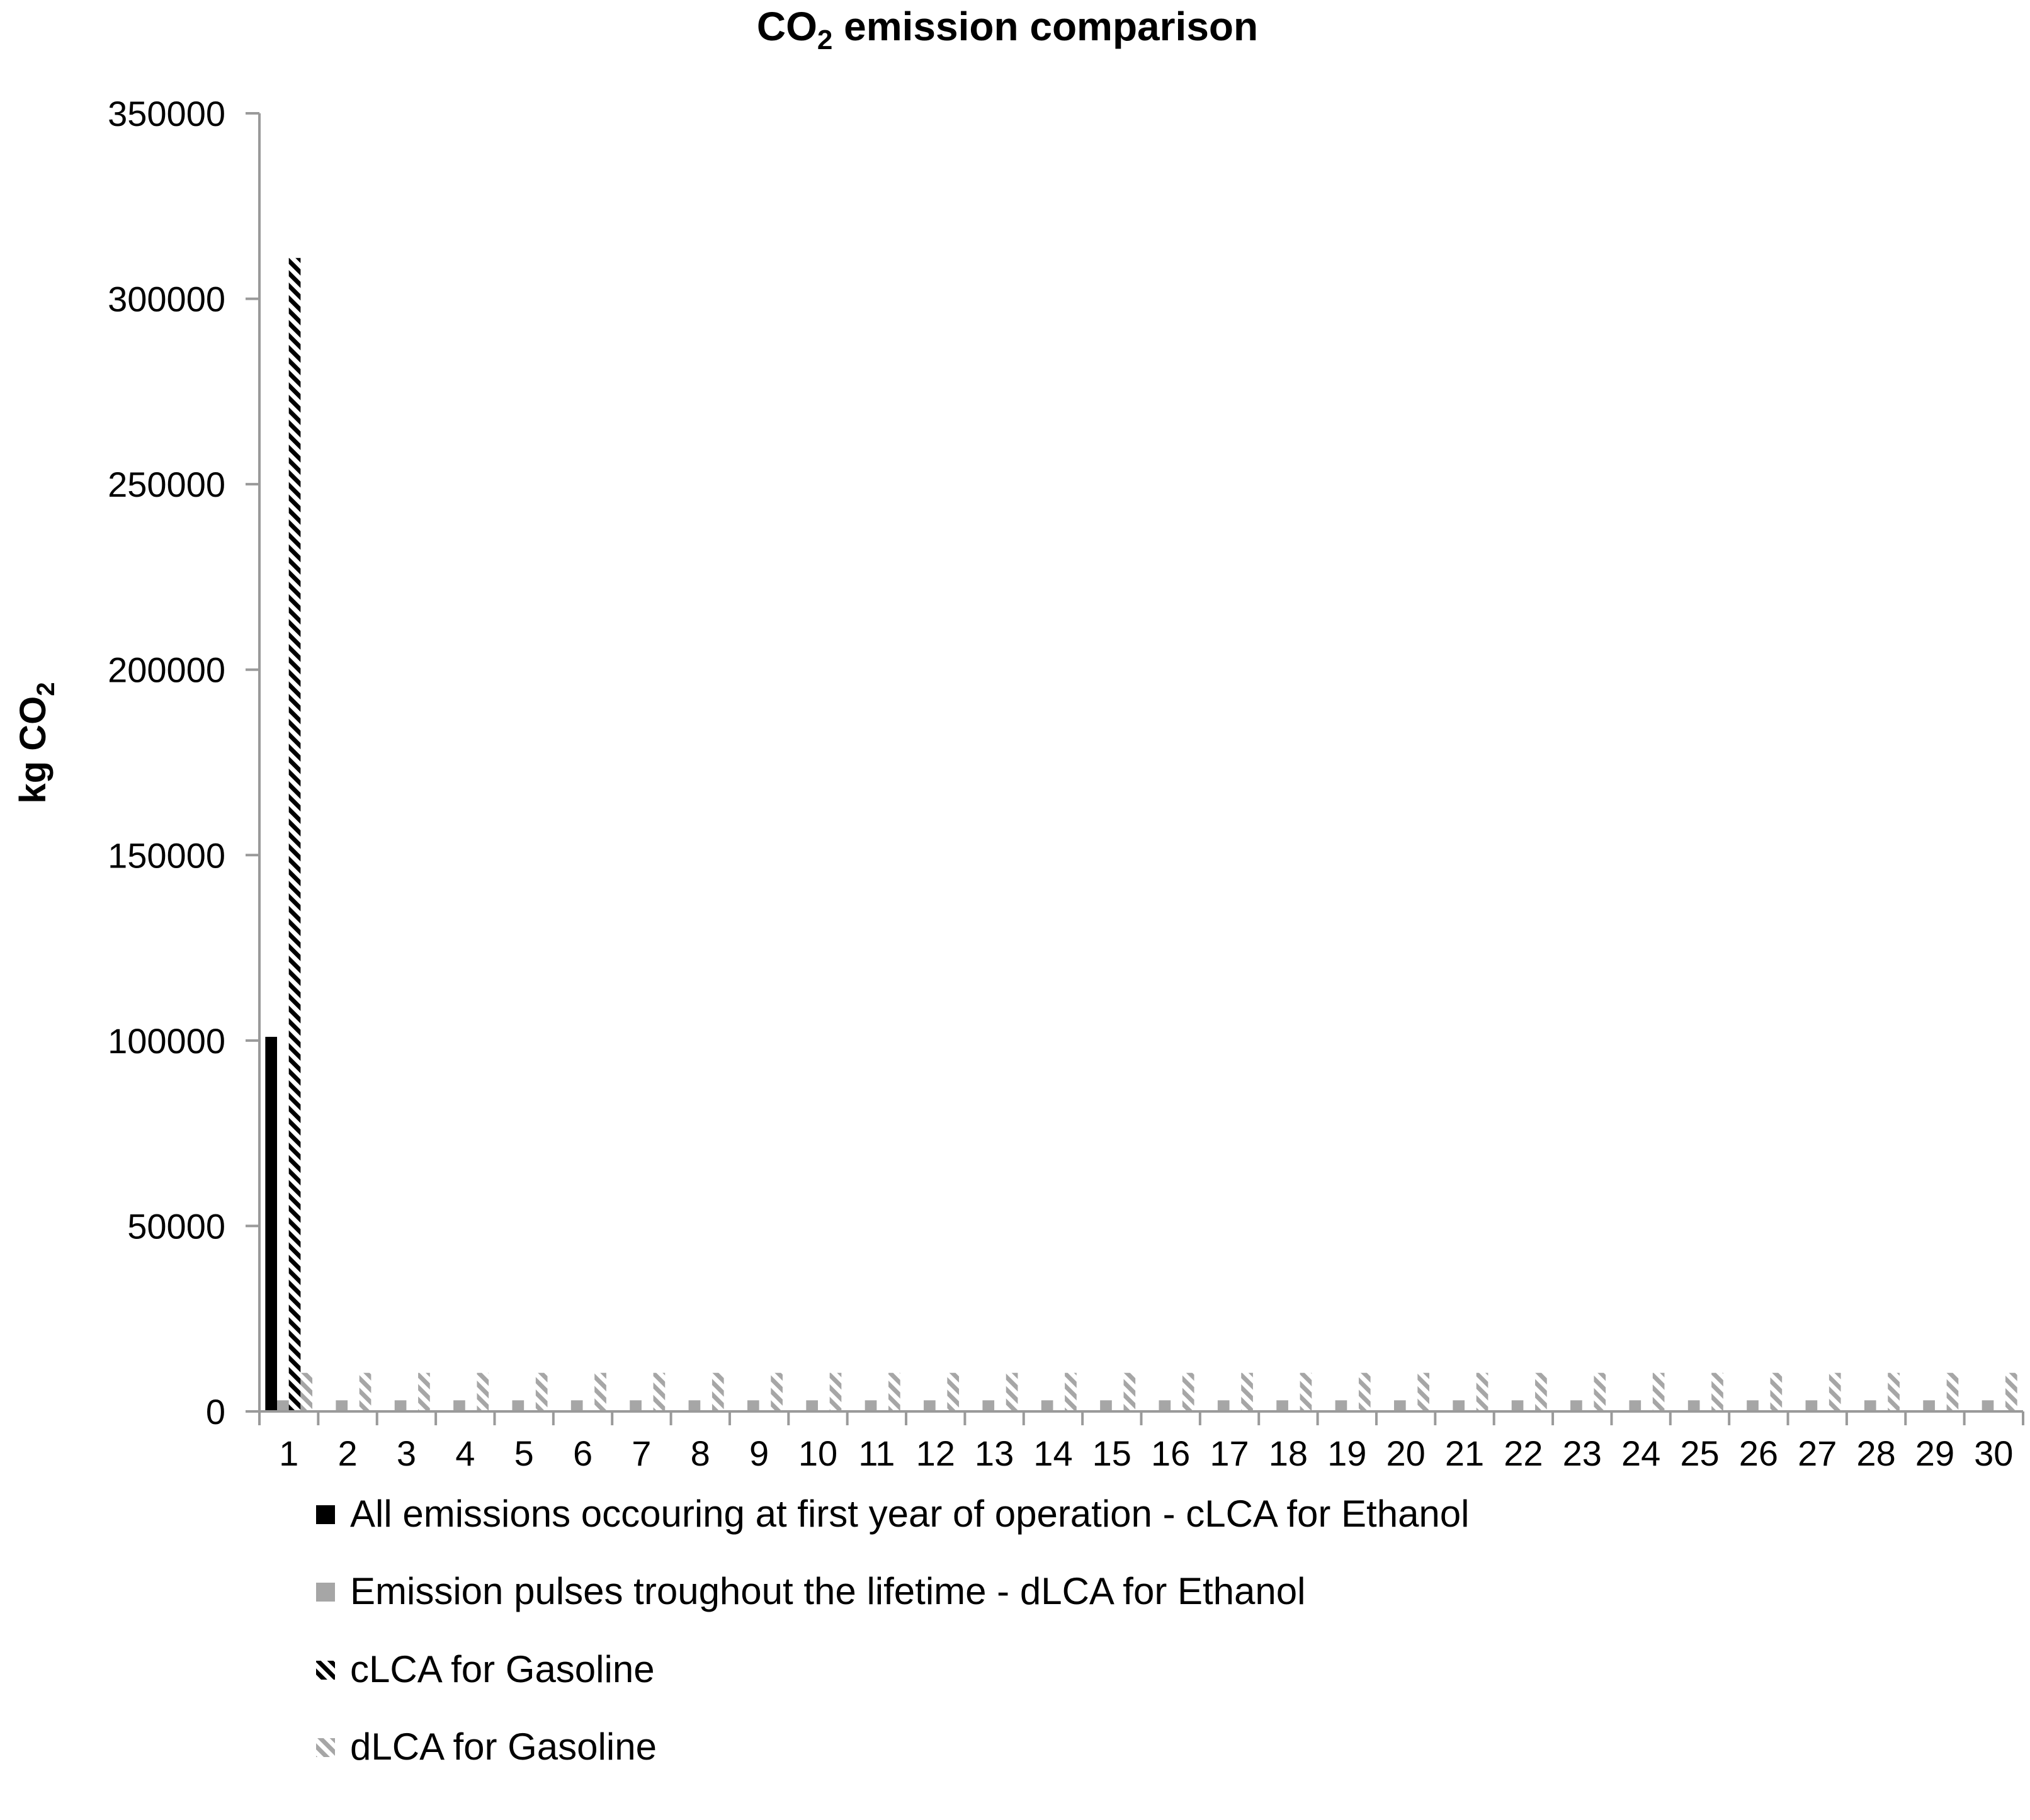 This screenshot has width=2030, height=1820. I want to click on x-tick-label: 12, so click(935, 1453).